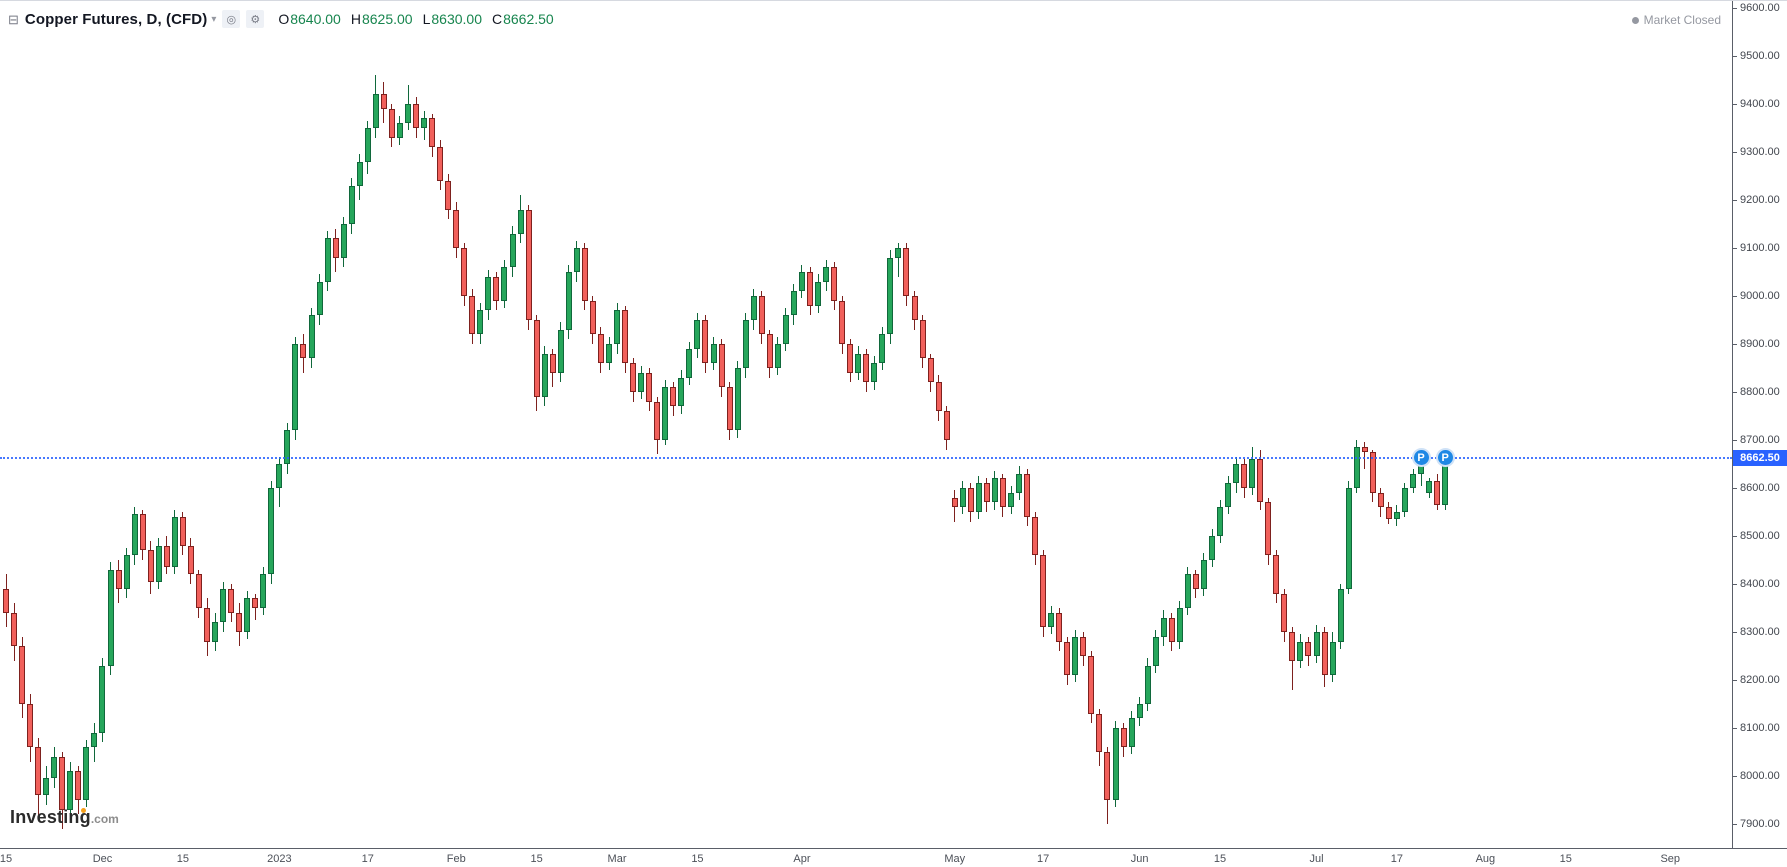  I want to click on collapse-legend-icon: ⊟, so click(13, 19).